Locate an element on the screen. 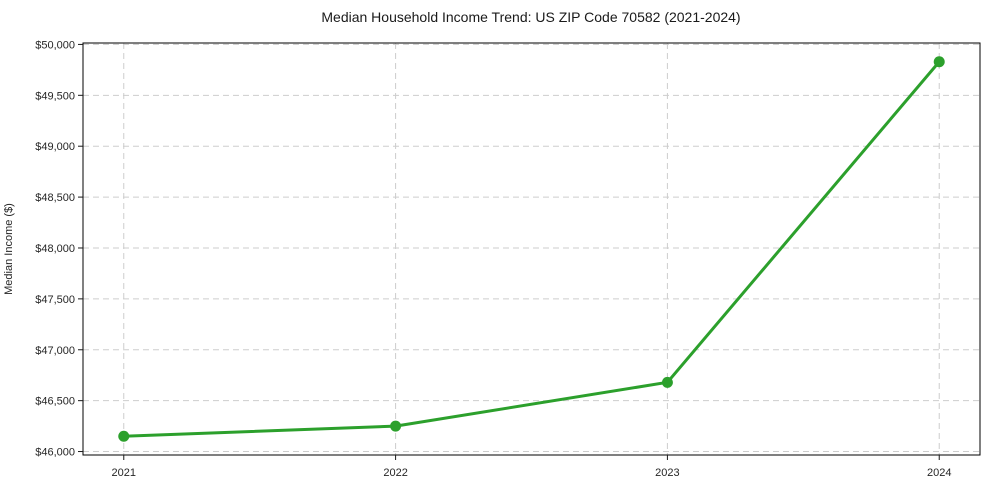  y-tick-label: $47,500 is located at coordinates (55, 300).